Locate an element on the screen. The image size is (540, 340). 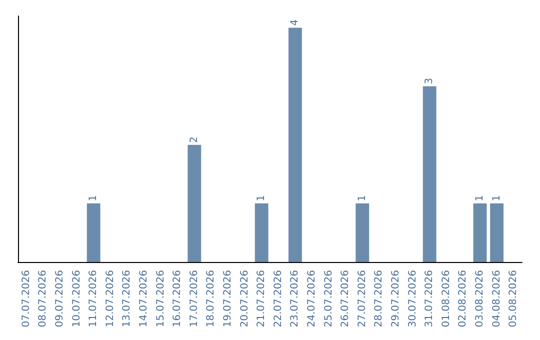
x-tick-label: 03.08.2026 is located at coordinates (480, 299).